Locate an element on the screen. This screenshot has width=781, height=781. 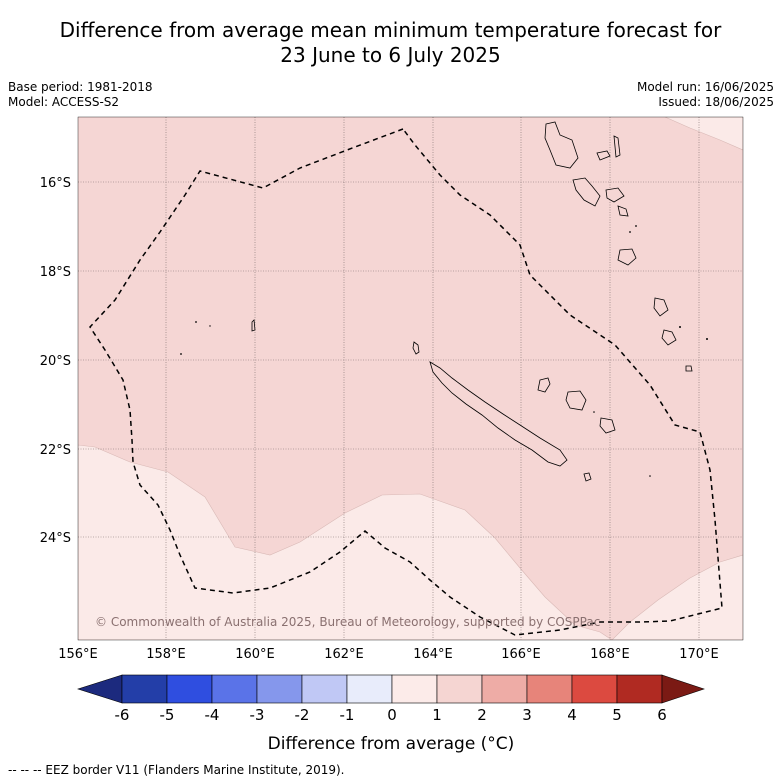
colorbar-tick: 0 is located at coordinates (392, 715).